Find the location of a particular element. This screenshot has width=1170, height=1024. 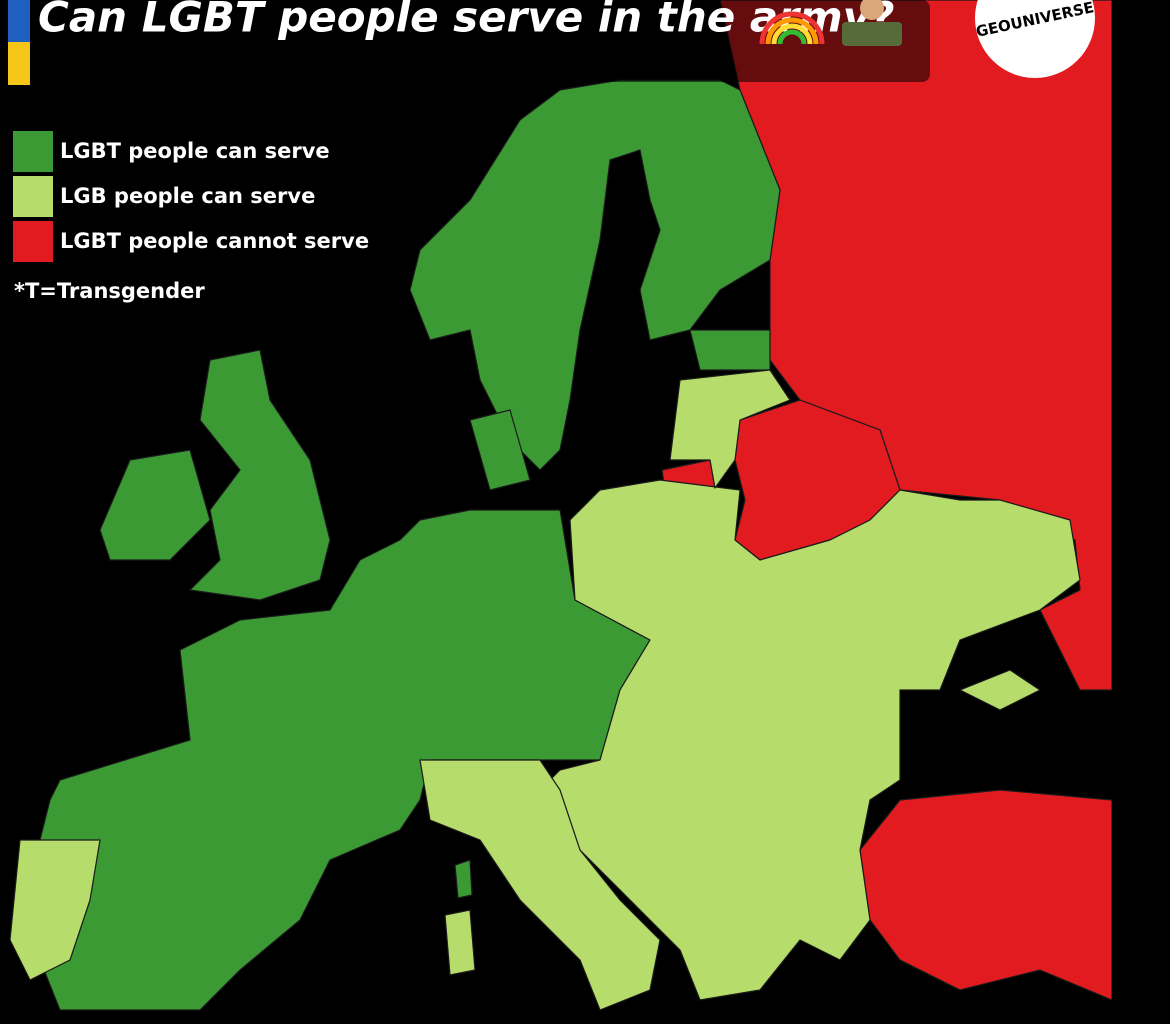

note: *T=Transgender is located at coordinates (109, 291).